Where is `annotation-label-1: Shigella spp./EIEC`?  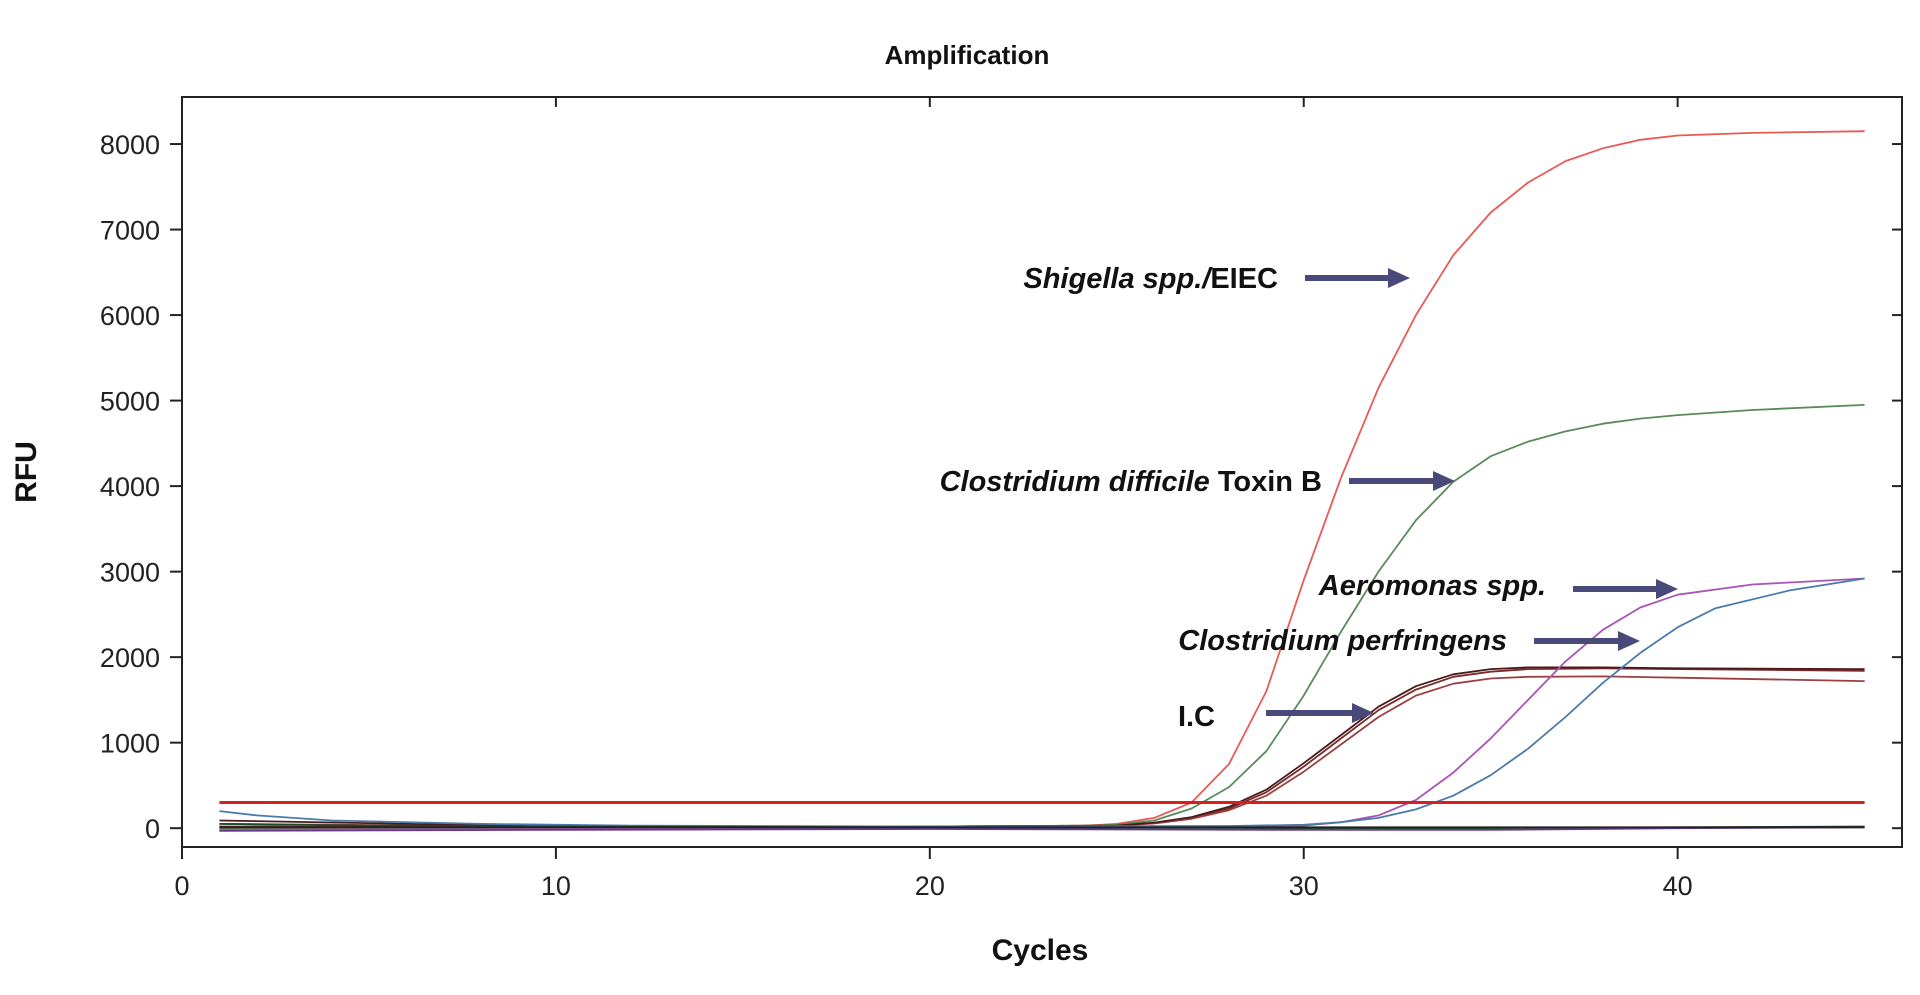
annotation-label-1: Shigella spp./EIEC is located at coordinates (1150, 279).